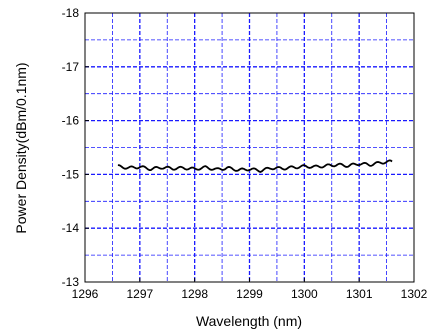  Describe the element at coordinates (71, 282) in the screenshot. I see `y-tick-label: -13` at that location.